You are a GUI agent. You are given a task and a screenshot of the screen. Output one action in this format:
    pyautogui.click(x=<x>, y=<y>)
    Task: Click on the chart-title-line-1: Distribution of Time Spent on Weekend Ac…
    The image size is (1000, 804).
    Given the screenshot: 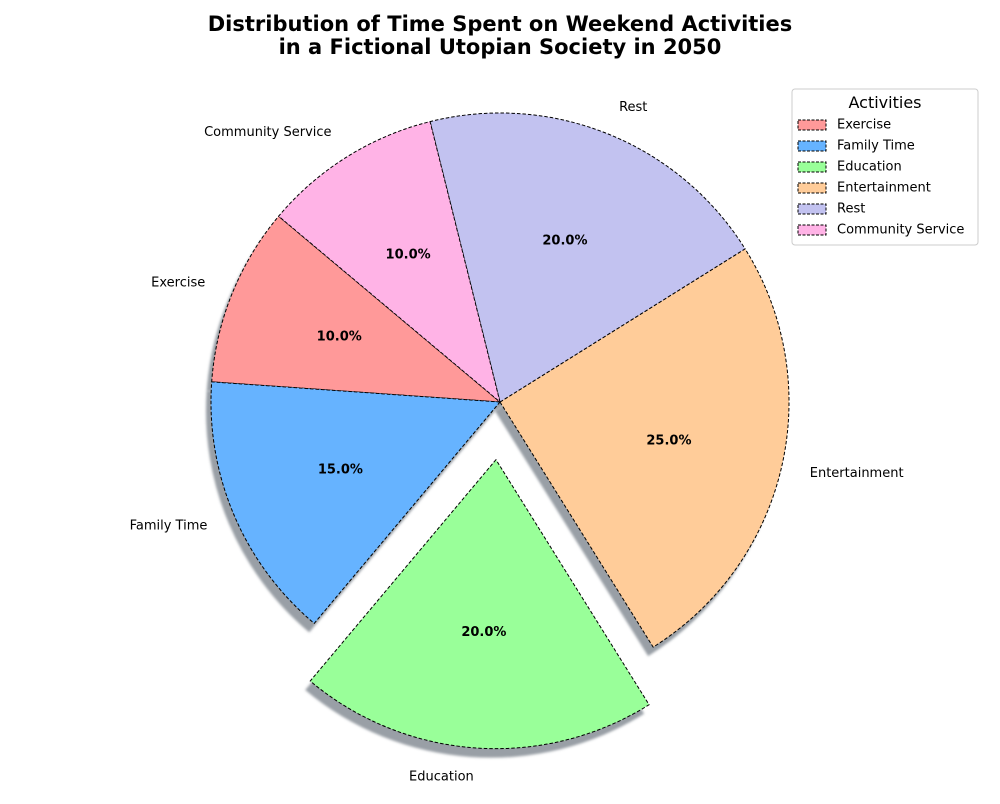 What is the action you would take?
    pyautogui.click(x=500, y=24)
    